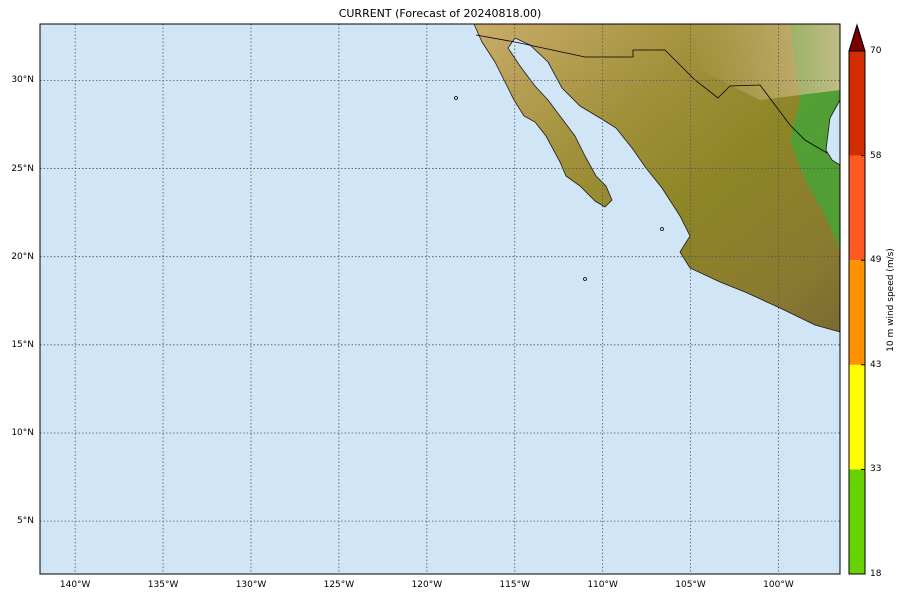 This screenshot has height=601, width=908. Describe the element at coordinates (832, 132) in the screenshot. I see `gulf-of-mexico` at that location.